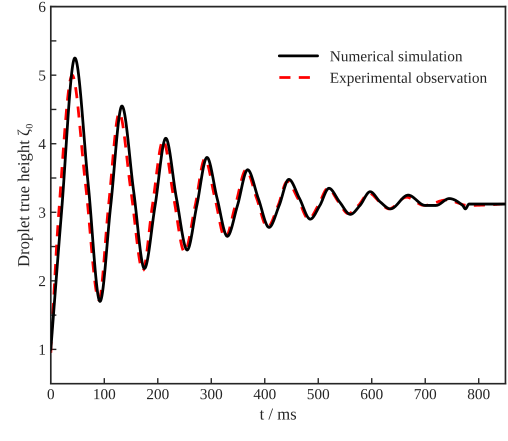  What do you see at coordinates (265, 394) in the screenshot?
I see `x-tick-label: 400` at bounding box center [265, 394].